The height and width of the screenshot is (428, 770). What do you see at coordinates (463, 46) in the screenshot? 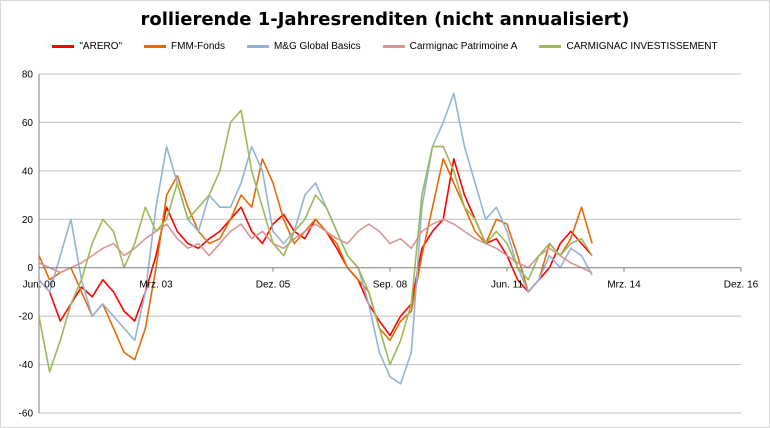
I see `legend-label: Carmignac Patrimoine A` at bounding box center [463, 46].